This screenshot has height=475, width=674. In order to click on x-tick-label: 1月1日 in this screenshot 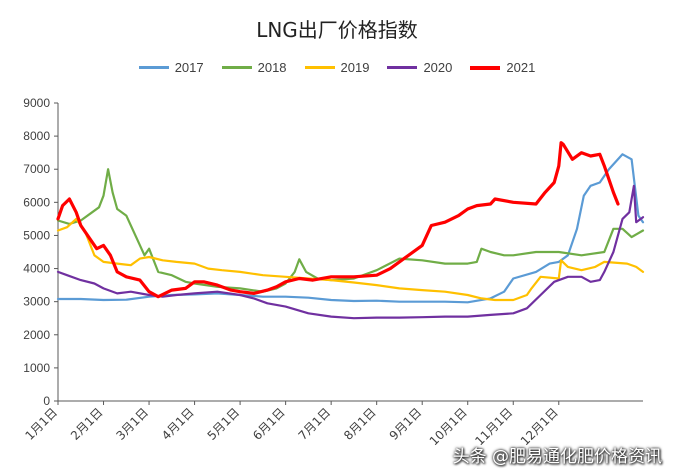, I will do `click(41, 424)`.